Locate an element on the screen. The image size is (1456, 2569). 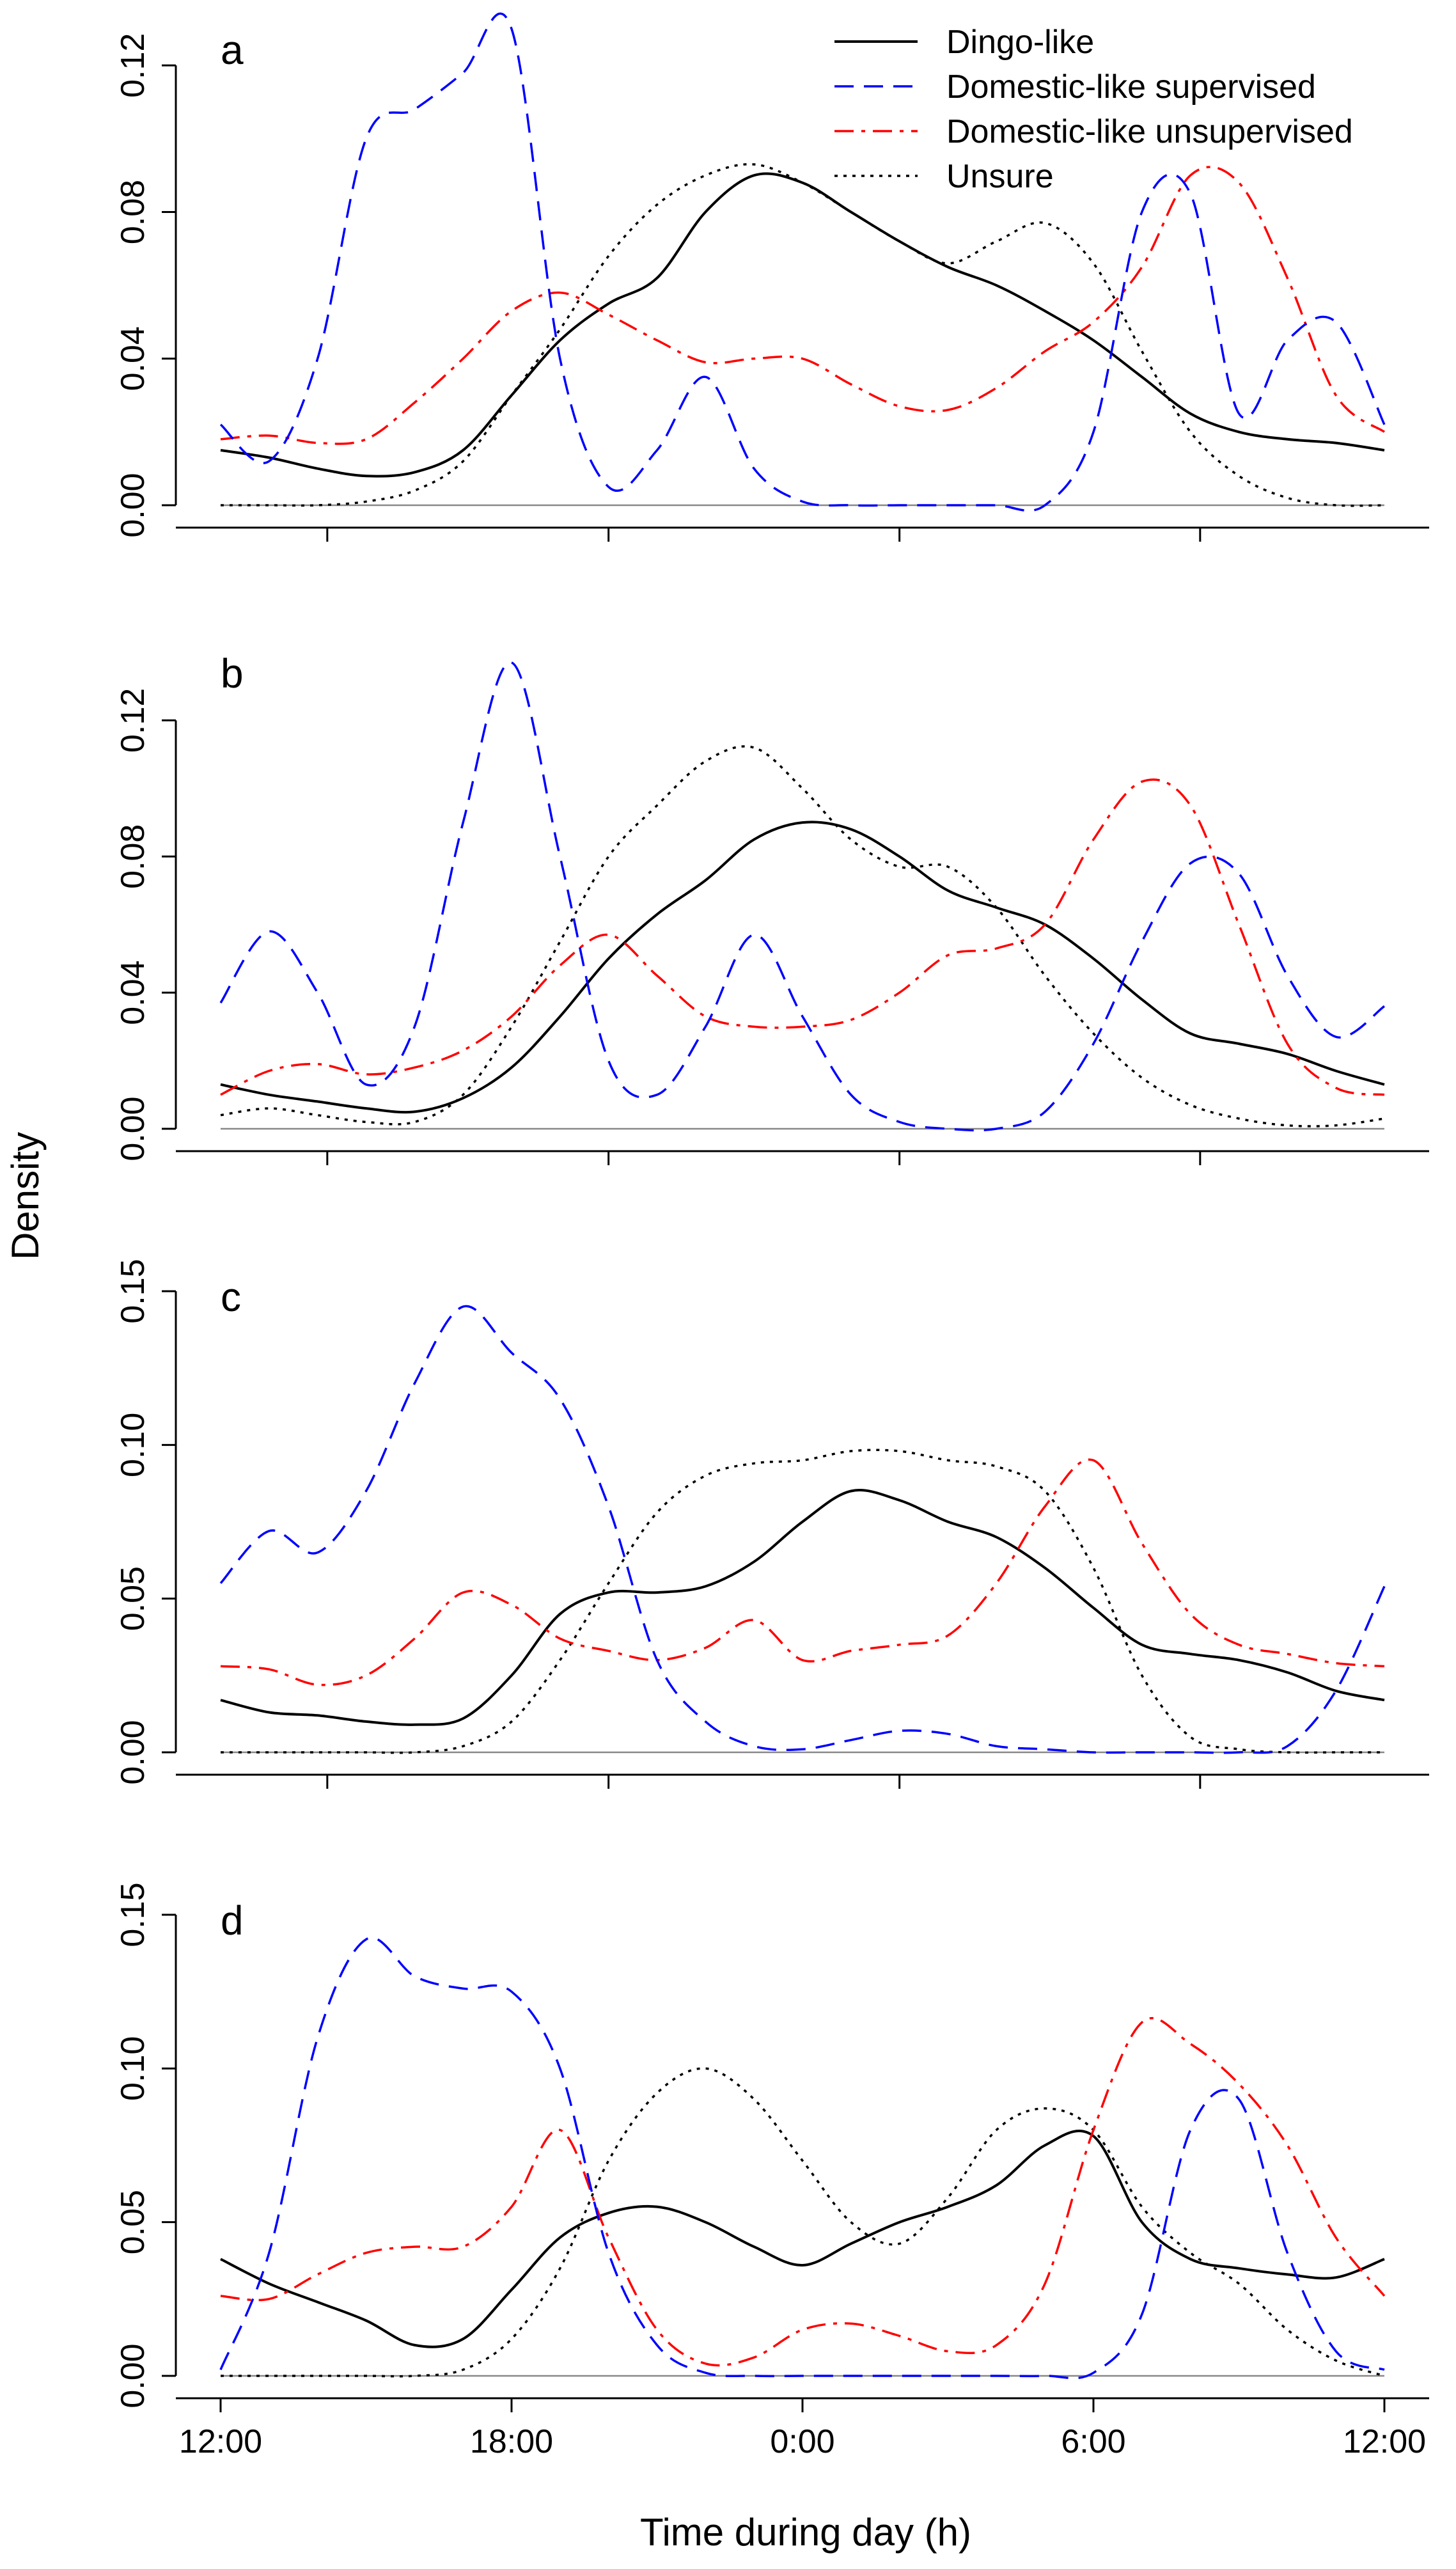
legend-item: Dingo-like is located at coordinates (964, 42).